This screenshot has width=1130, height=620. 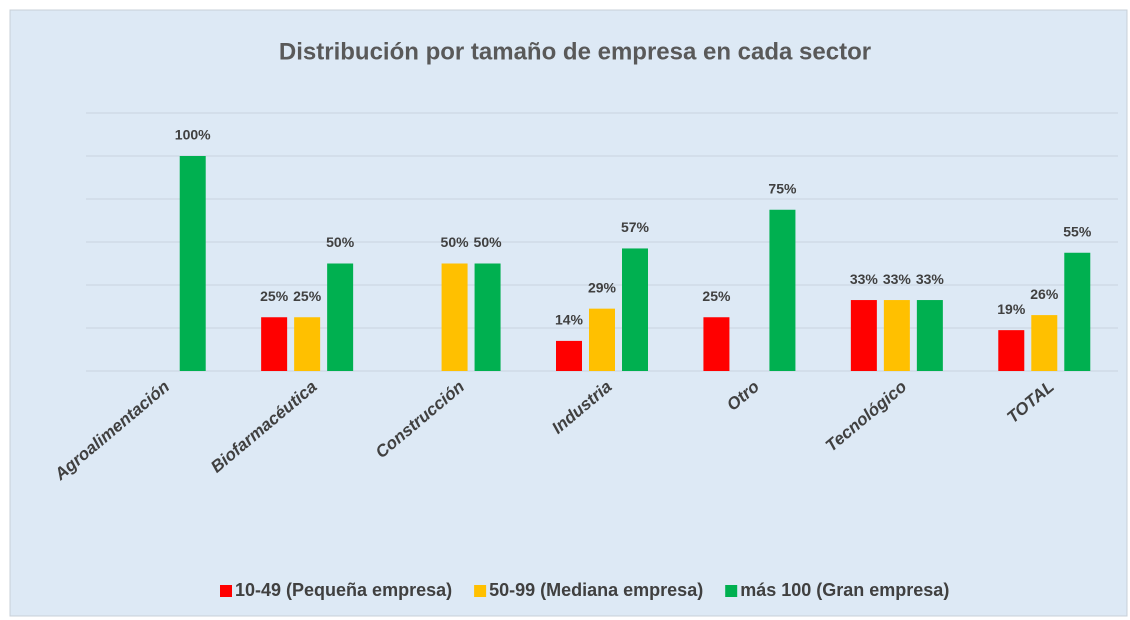 What do you see at coordinates (193, 135) in the screenshot?
I see `data-label: 100%` at bounding box center [193, 135].